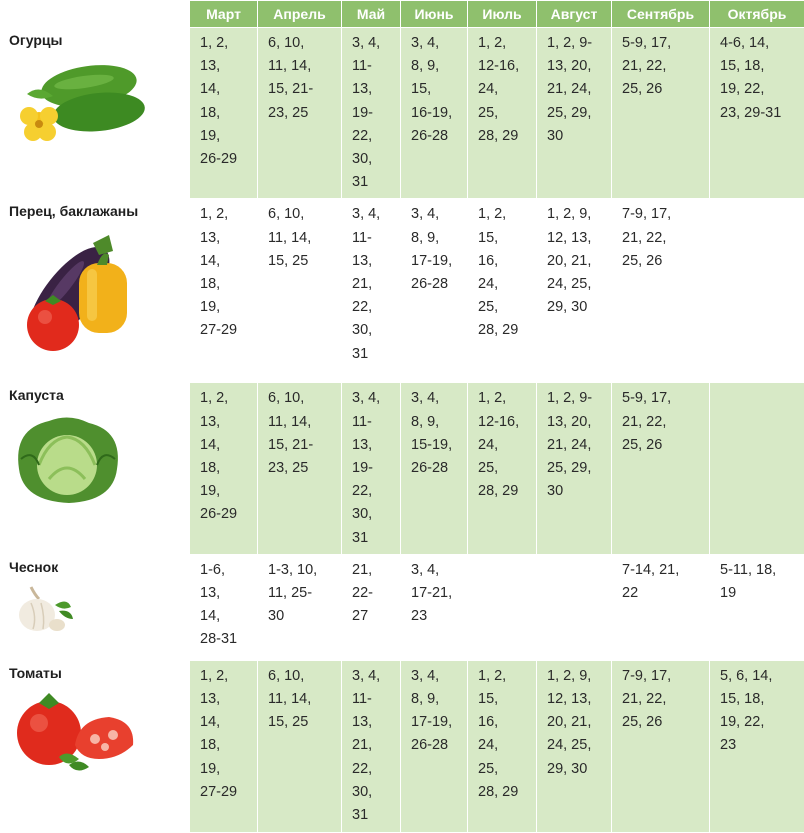 The image size is (804, 833). What do you see at coordinates (758, 722) in the screenshot?
I see `date-line: 19, 22,` at bounding box center [758, 722].